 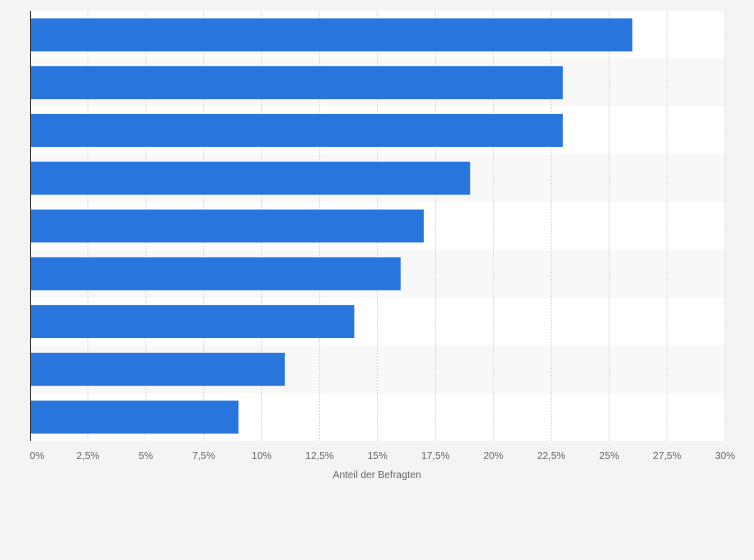 I want to click on x-tick-label: 2,5%, so click(x=88, y=456).